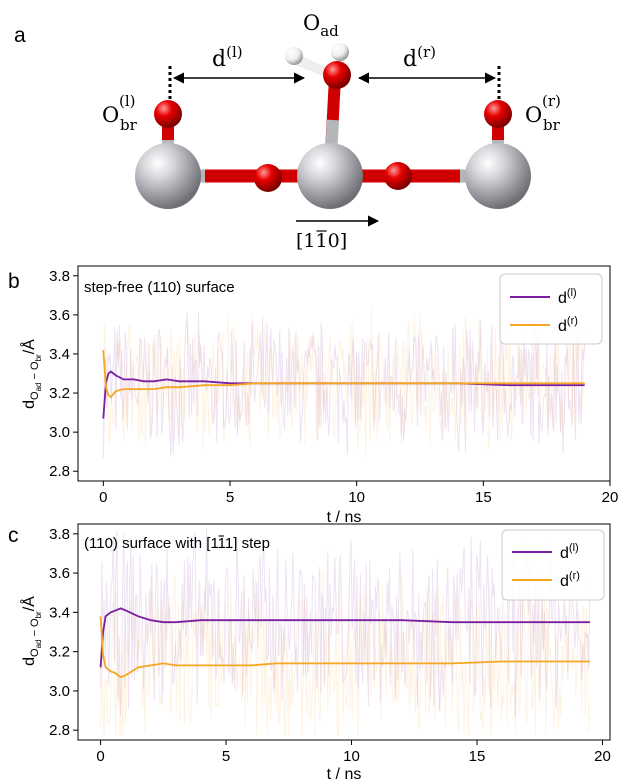  Describe the element at coordinates (330, 176) in the screenshot. I see `ti-atom-center` at that location.